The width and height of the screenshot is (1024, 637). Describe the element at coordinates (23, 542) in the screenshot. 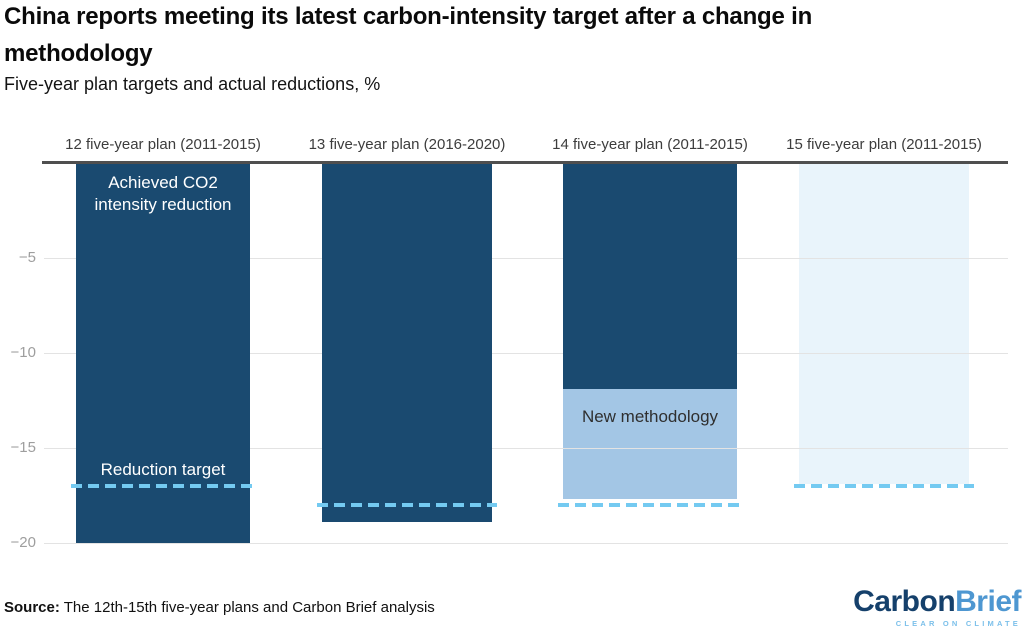

I see `y-tick-label: −20` at that location.